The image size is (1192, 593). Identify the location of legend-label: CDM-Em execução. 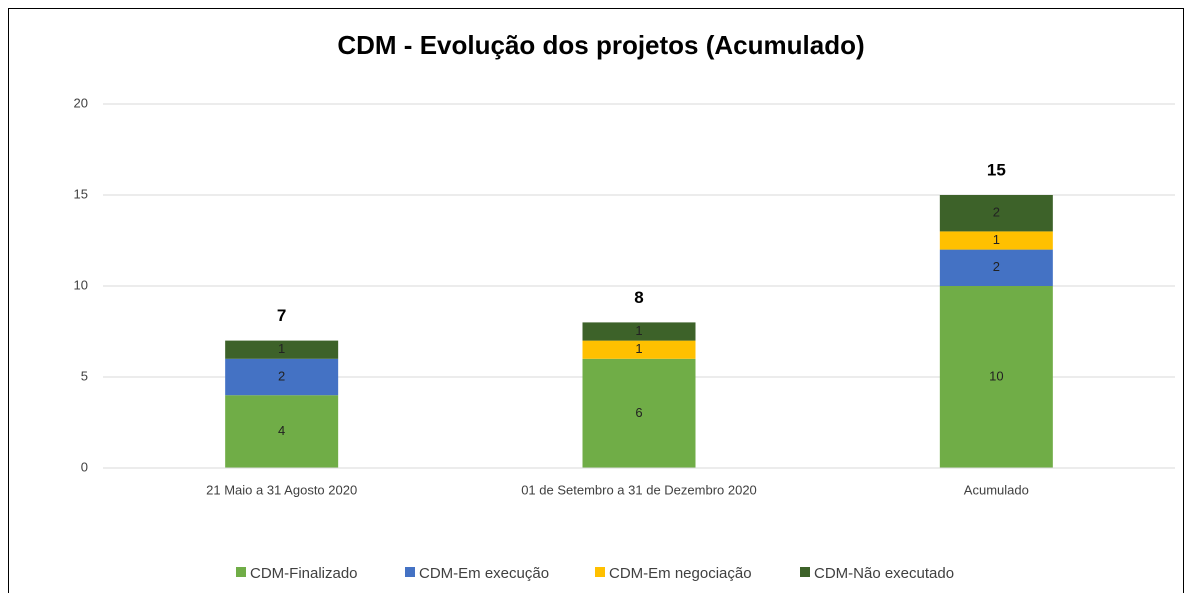
(484, 573).